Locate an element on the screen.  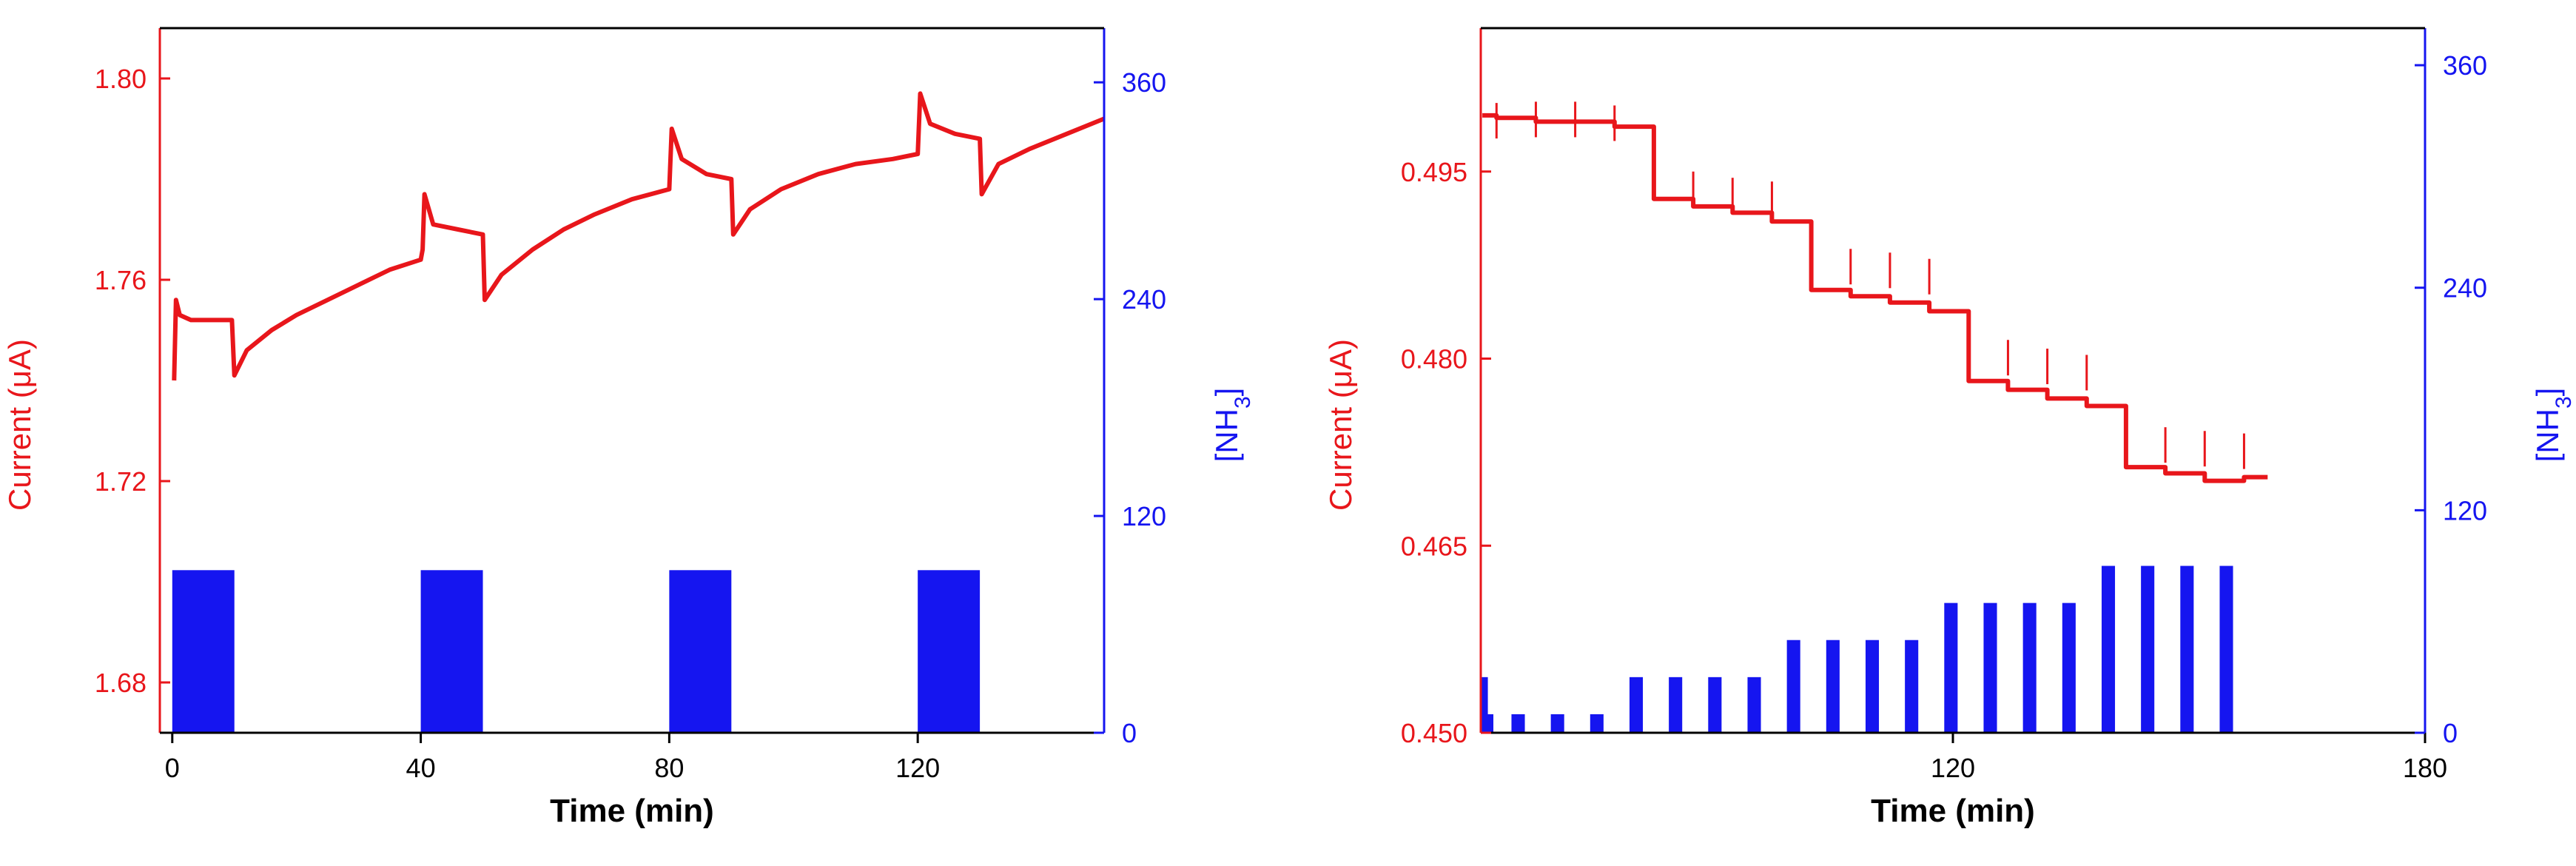
x-tick-label: 80 is located at coordinates (669, 768).